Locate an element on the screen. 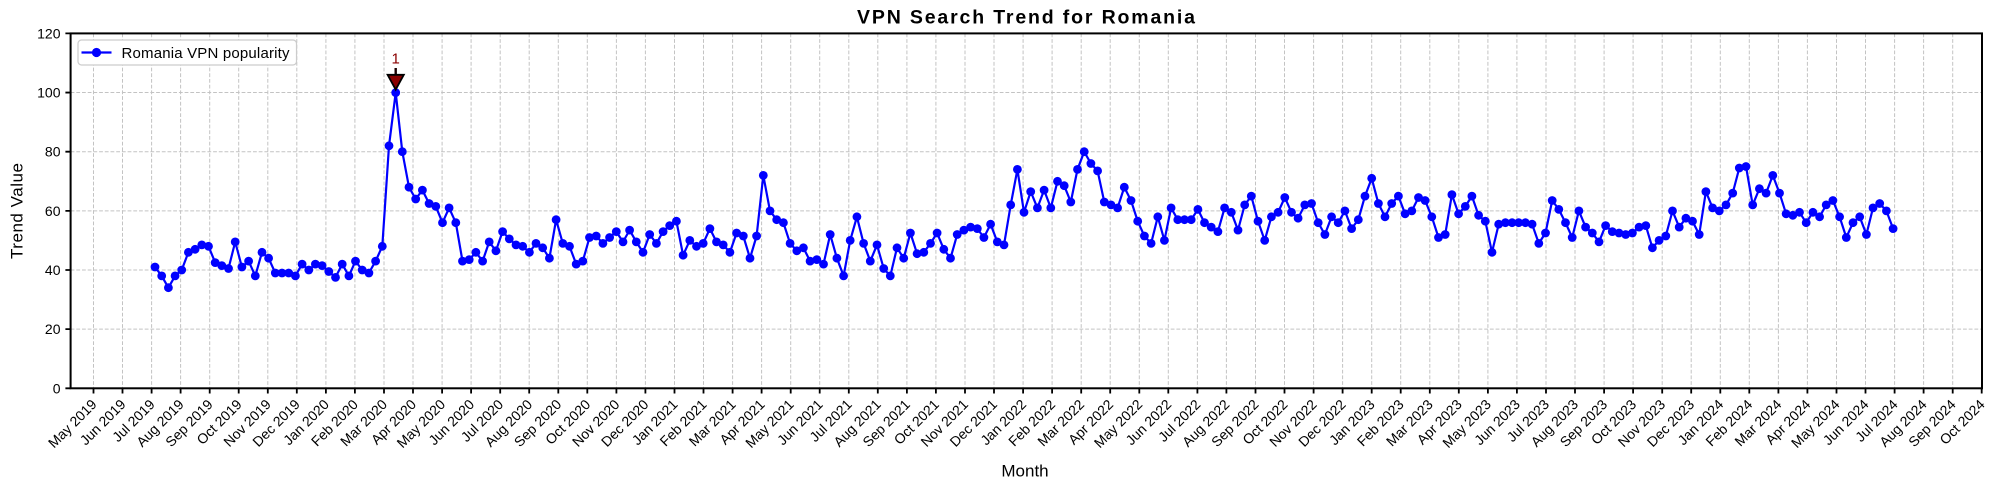  svg-text: 120 is located at coordinates (49, 33).